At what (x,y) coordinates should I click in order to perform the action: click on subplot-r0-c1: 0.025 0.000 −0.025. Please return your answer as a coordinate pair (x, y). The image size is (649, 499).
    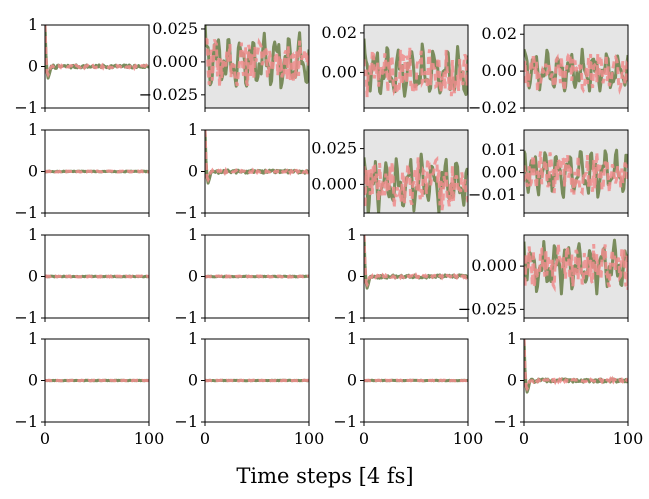
    Looking at the image, I should click on (224, 65).